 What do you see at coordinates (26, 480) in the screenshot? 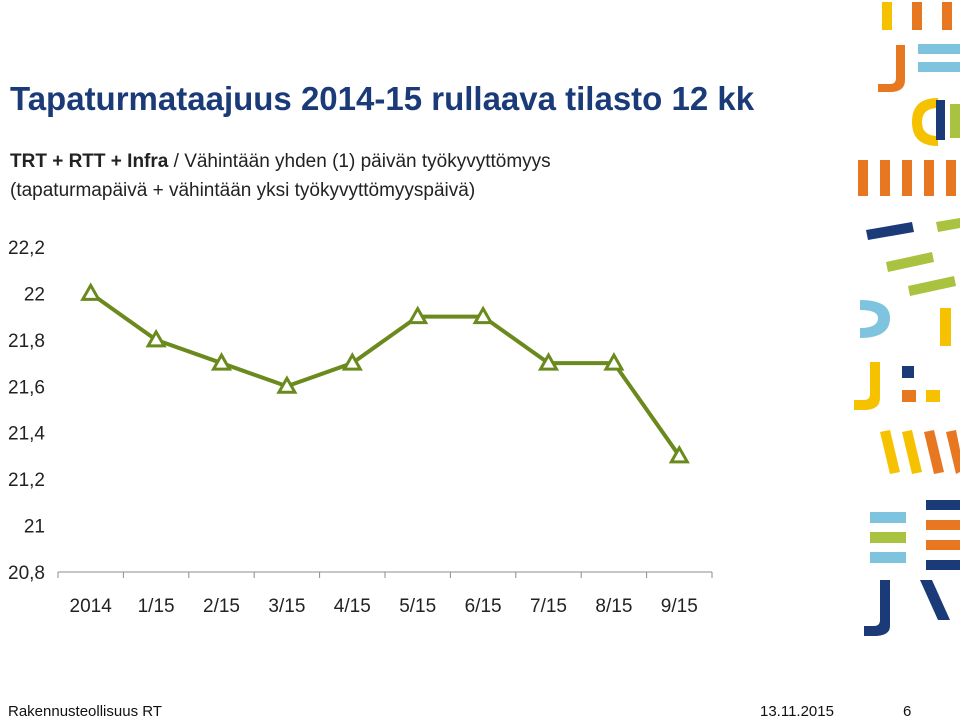
I see `y-tick-label: 21,2` at bounding box center [26, 480].